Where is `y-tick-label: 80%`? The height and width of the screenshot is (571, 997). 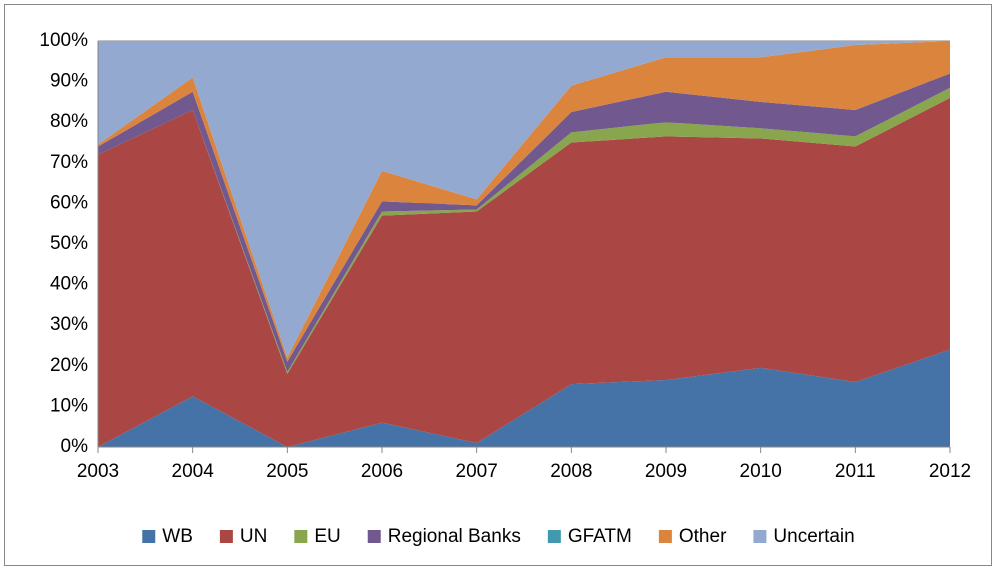
y-tick-label: 80% is located at coordinates (69, 121).